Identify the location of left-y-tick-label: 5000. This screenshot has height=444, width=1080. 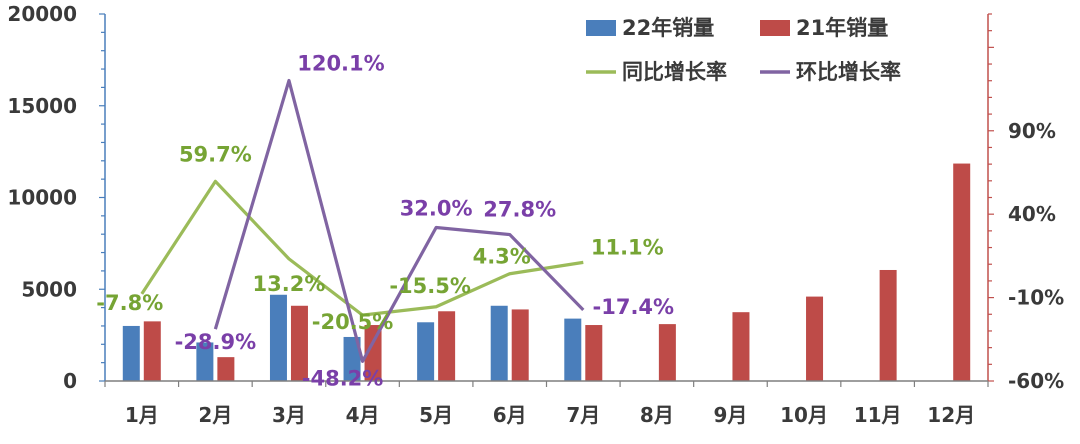
(49, 289).